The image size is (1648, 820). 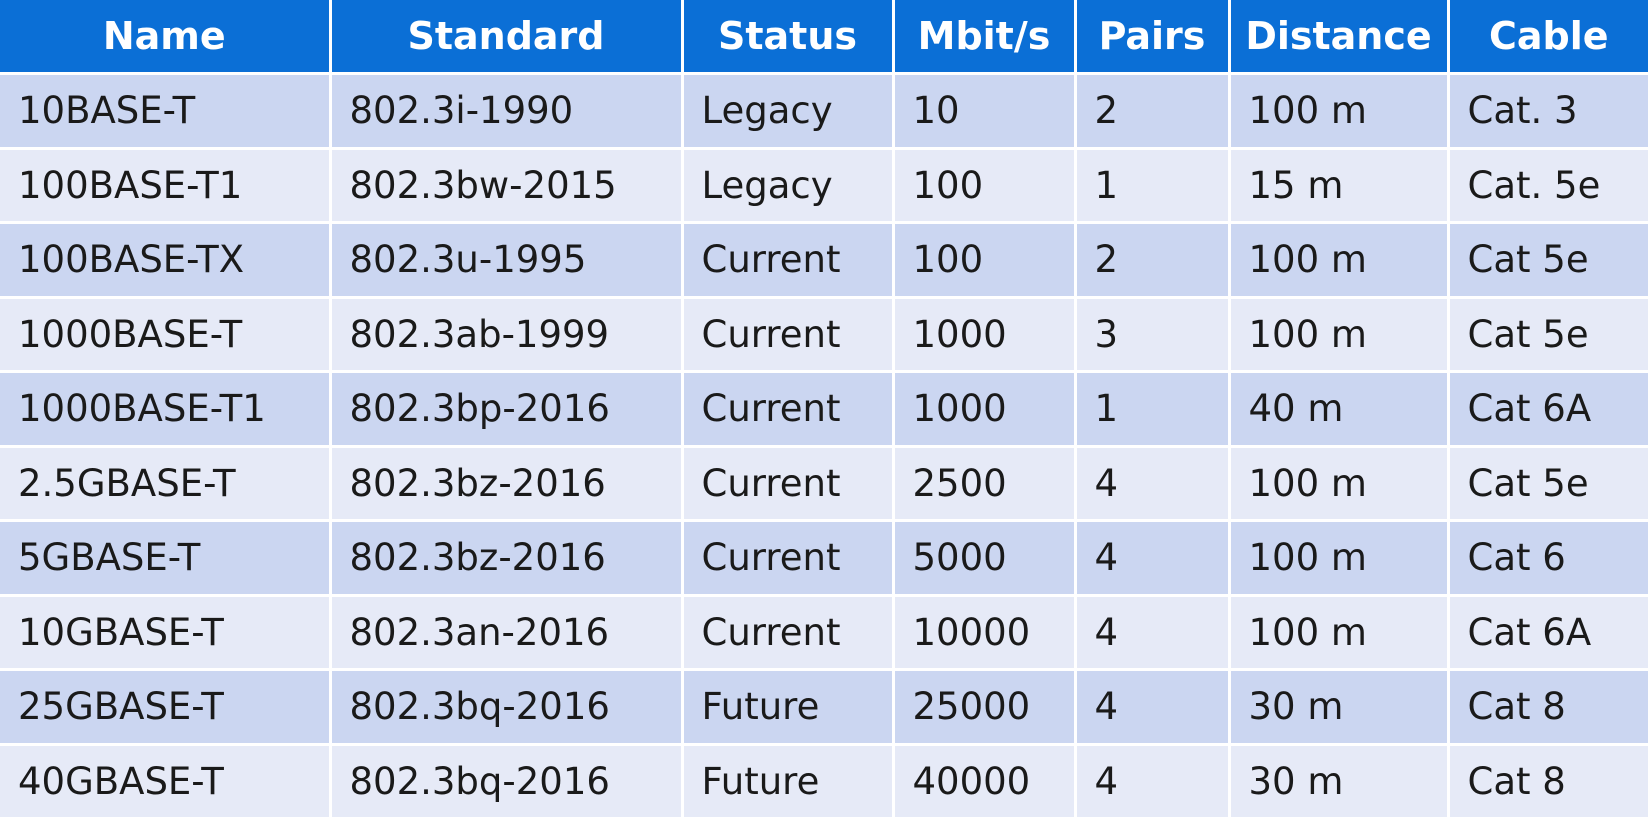 I want to click on header-name: Name, so click(x=166, y=37).